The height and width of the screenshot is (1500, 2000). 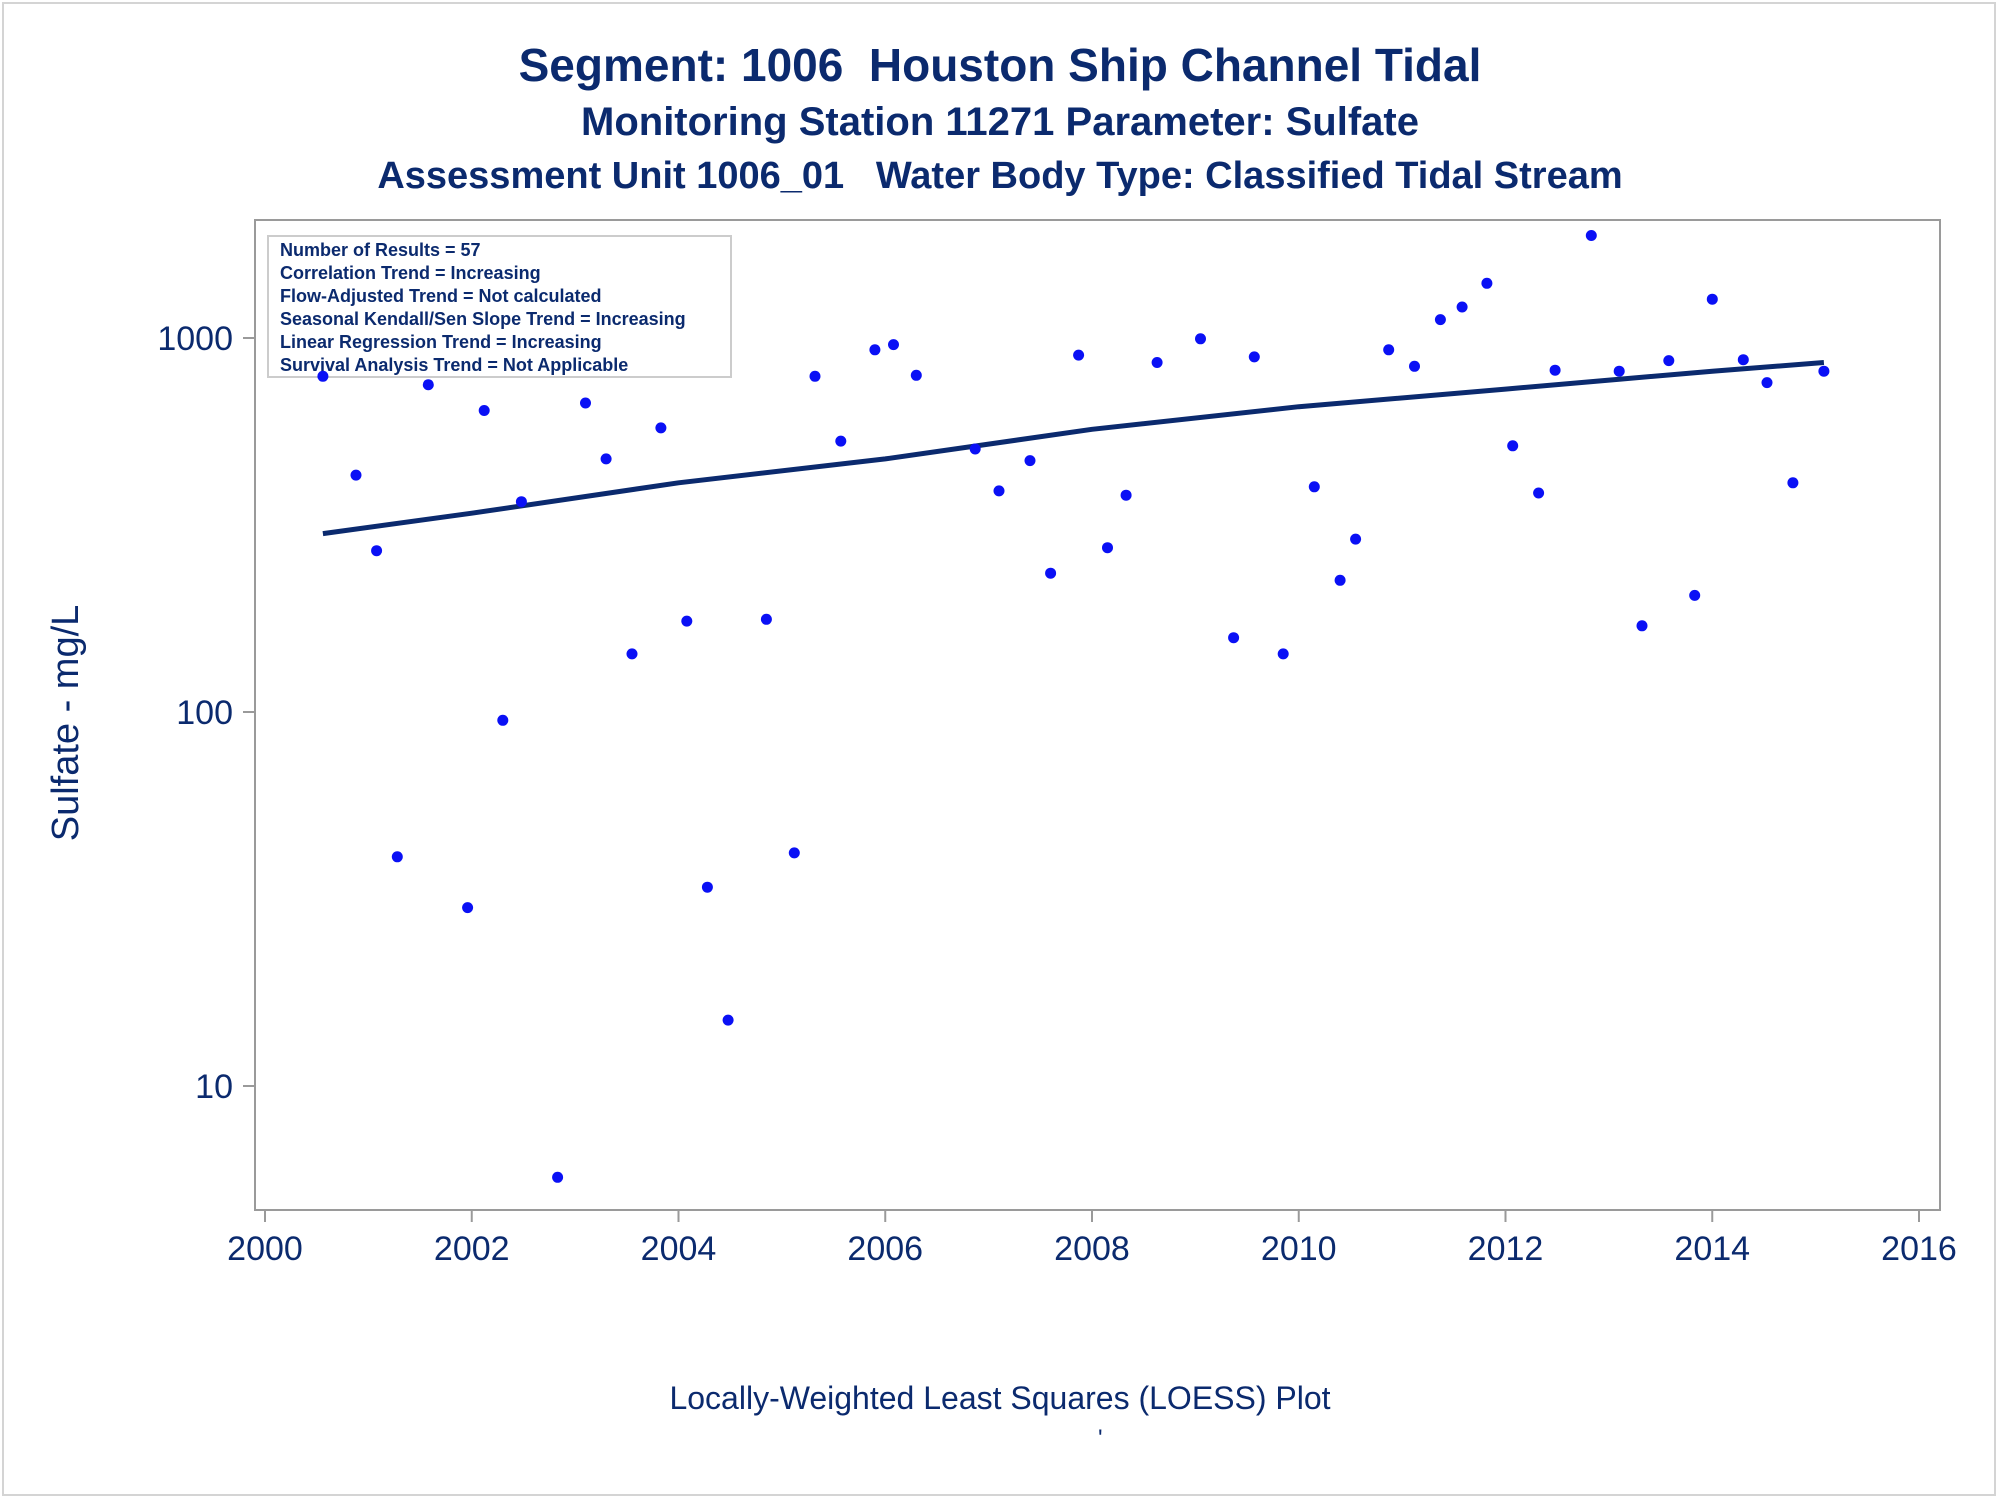 What do you see at coordinates (472, 1249) in the screenshot?
I see `x-tick-label: 2002` at bounding box center [472, 1249].